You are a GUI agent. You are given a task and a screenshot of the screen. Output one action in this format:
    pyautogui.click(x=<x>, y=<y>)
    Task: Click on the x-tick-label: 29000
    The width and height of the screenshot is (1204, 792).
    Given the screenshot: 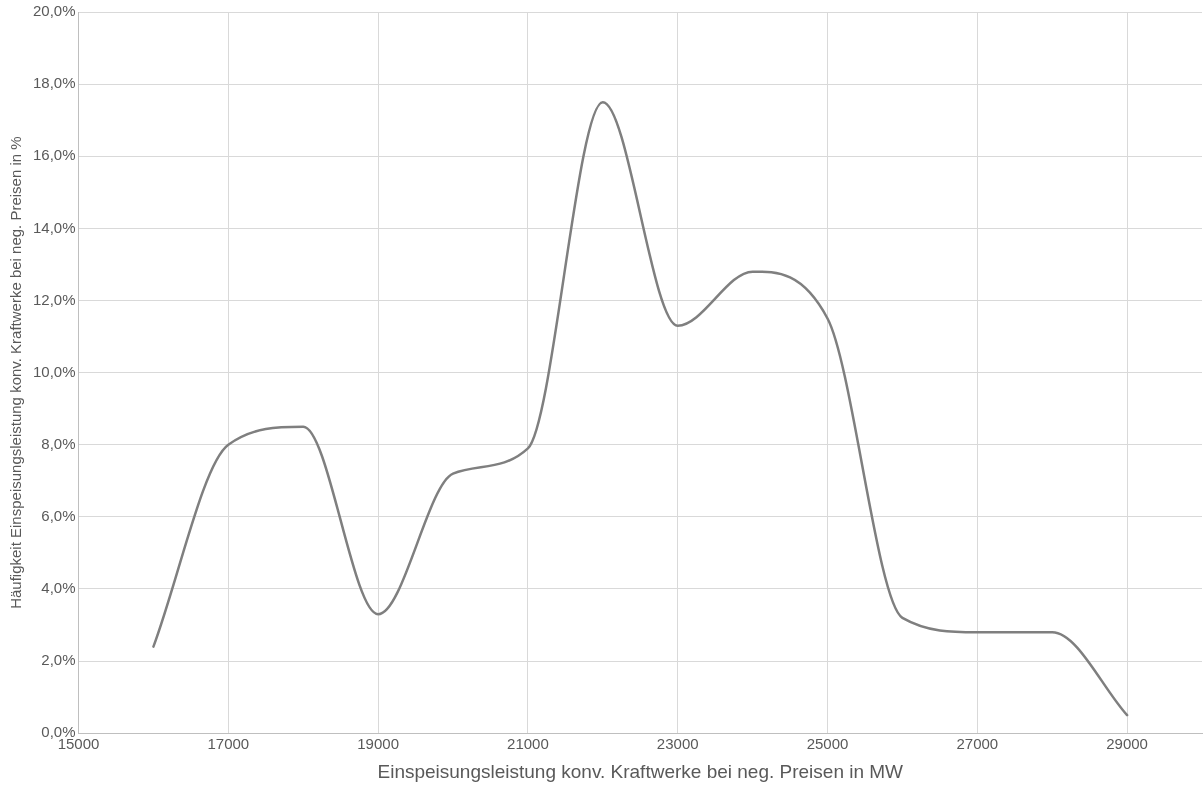 What is the action you would take?
    pyautogui.click(x=1127, y=744)
    